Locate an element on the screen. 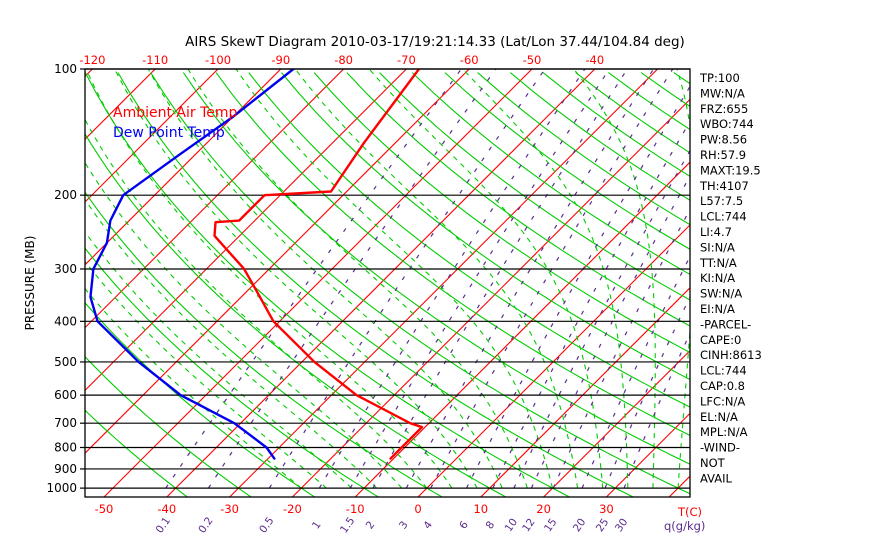 Image resolution: width=870 pixels, height=560 pixels. top-temp-label--100: -100 is located at coordinates (218, 60).